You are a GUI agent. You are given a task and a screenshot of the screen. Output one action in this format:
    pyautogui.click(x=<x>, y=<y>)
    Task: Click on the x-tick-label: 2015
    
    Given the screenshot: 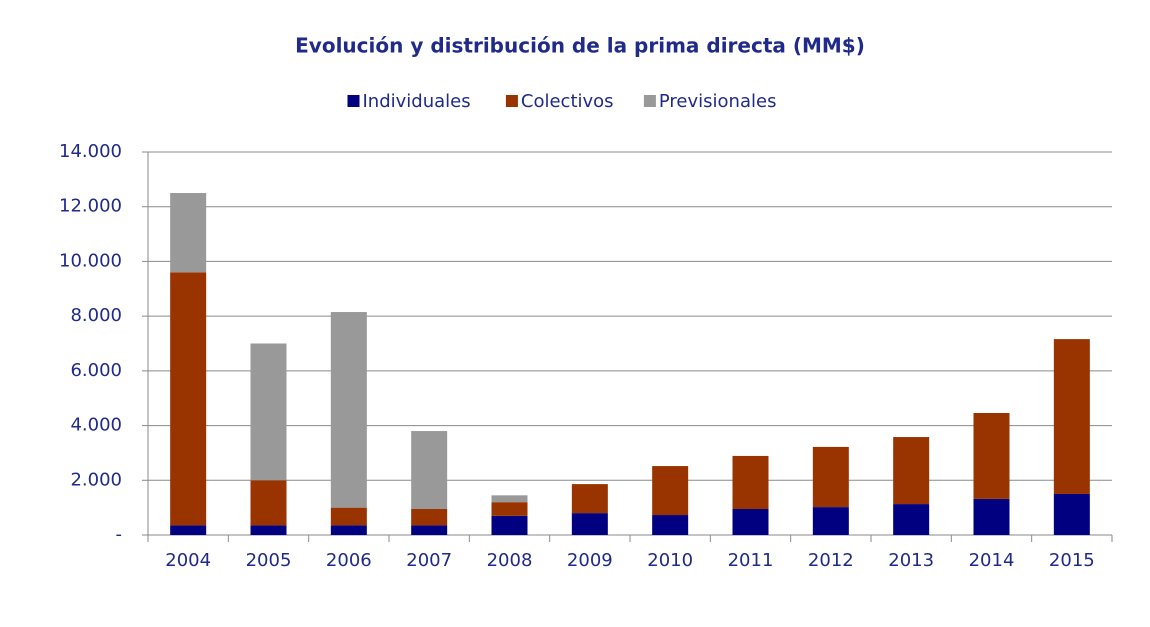 What is the action you would take?
    pyautogui.click(x=1072, y=560)
    